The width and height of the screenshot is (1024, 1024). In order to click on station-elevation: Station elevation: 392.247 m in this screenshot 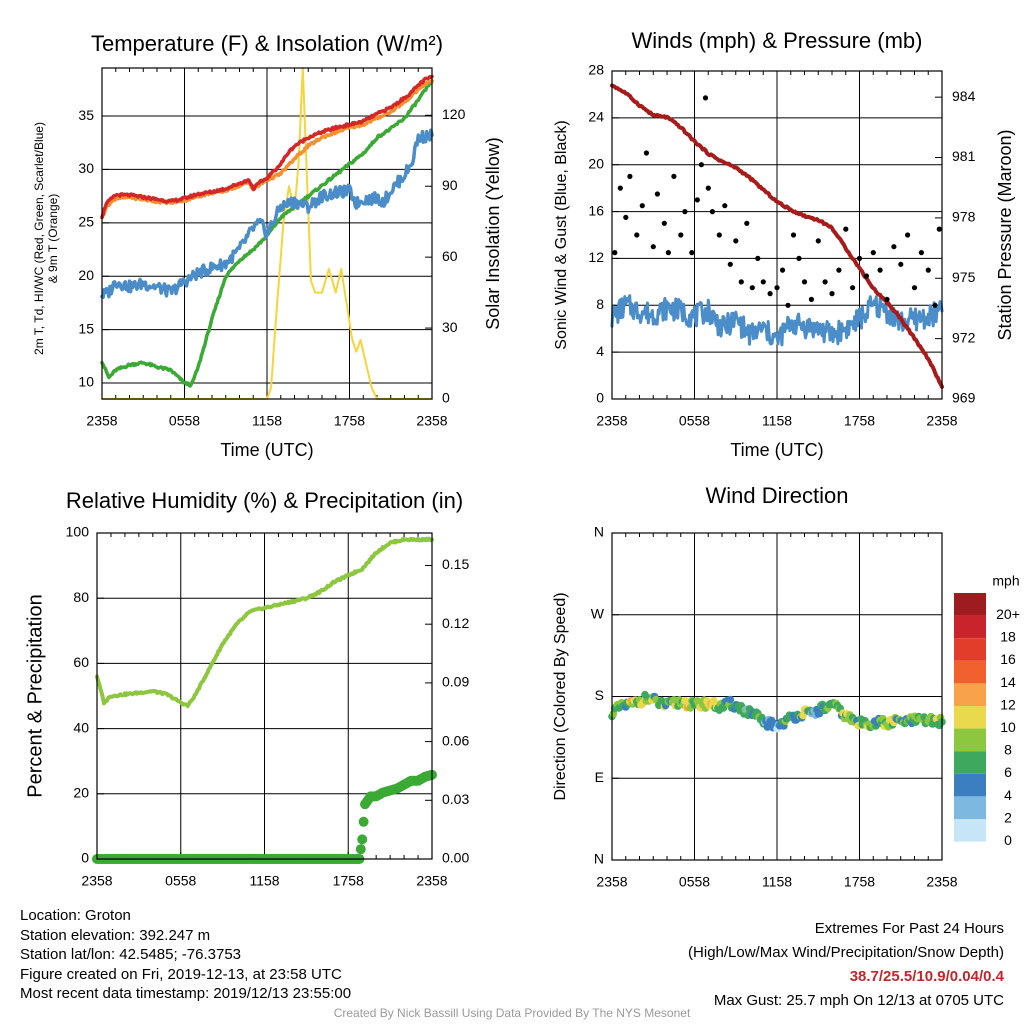, I will do `click(115, 935)`.